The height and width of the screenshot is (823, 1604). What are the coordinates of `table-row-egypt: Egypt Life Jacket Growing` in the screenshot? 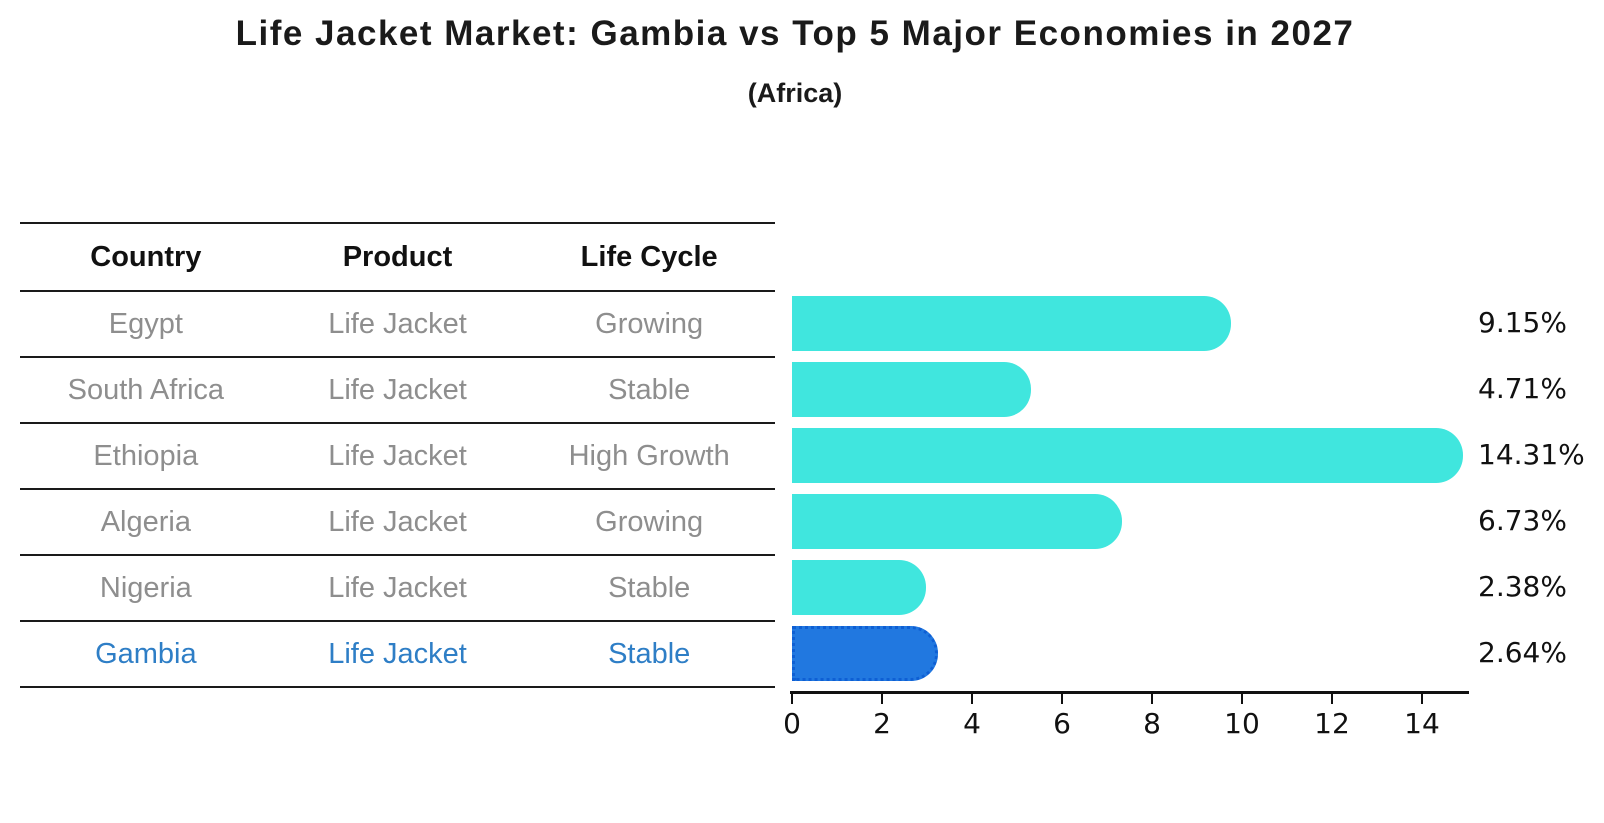 It's located at (397, 325).